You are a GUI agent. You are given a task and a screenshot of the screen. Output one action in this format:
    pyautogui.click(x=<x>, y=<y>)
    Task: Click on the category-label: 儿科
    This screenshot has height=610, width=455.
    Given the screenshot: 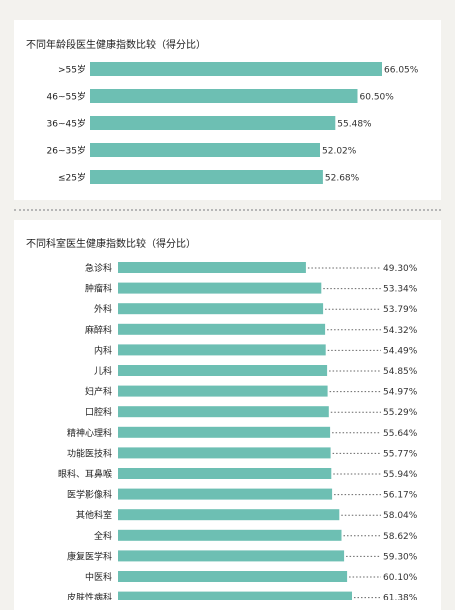 What is the action you would take?
    pyautogui.click(x=103, y=371)
    